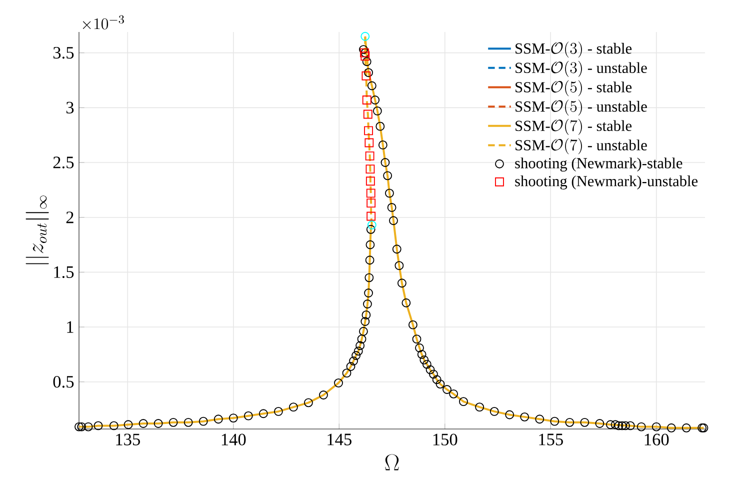 This screenshot has height=494, width=736. Describe the element at coordinates (70, 327) in the screenshot. I see `y-tick-label: 1` at that location.